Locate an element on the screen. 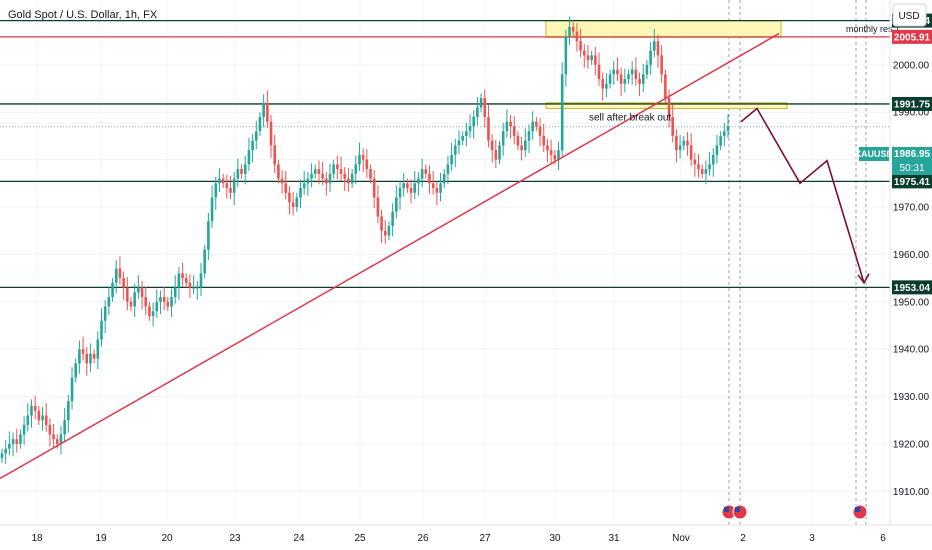 The image size is (932, 550). event-icons is located at coordinates (794, 512).